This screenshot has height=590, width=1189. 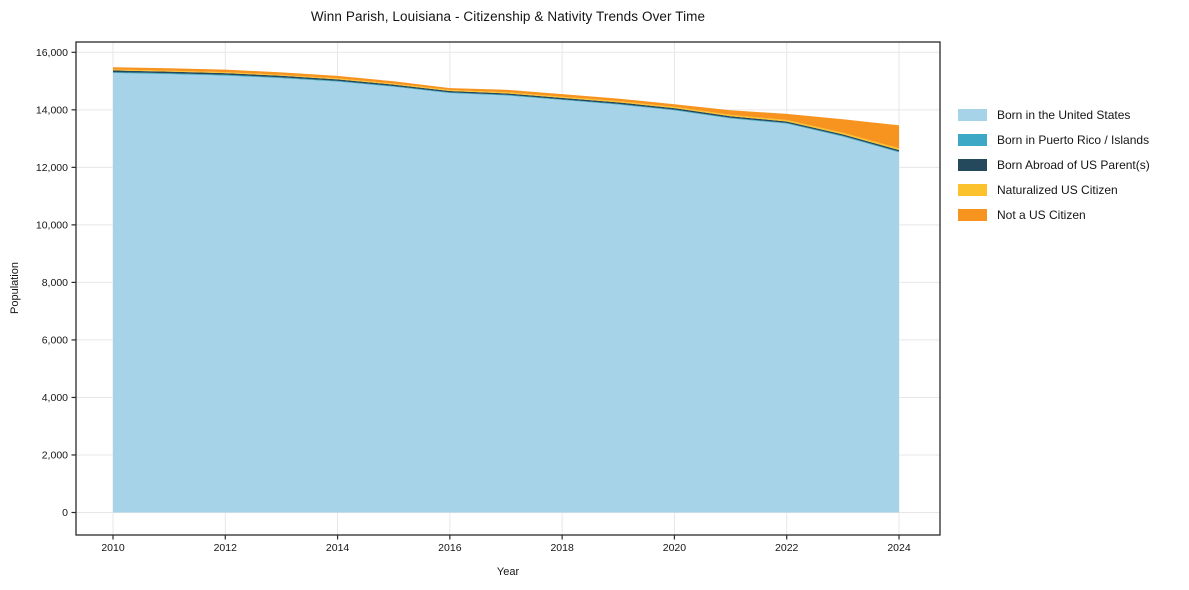 What do you see at coordinates (1057, 189) in the screenshot?
I see `legend-label-3: Naturalized US Citizen` at bounding box center [1057, 189].